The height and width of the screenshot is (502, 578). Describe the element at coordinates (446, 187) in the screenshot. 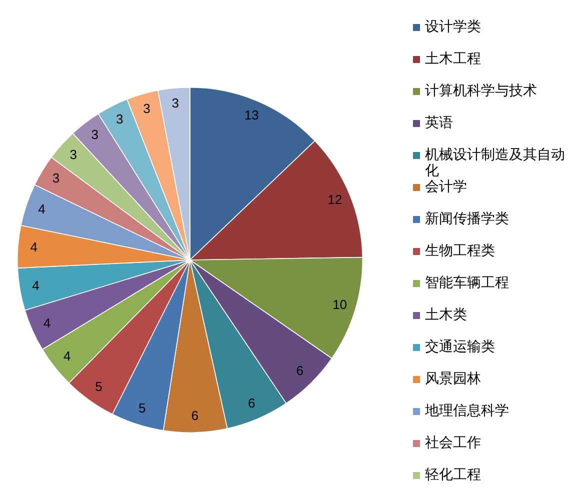

I see `legend-label: 会计学` at that location.